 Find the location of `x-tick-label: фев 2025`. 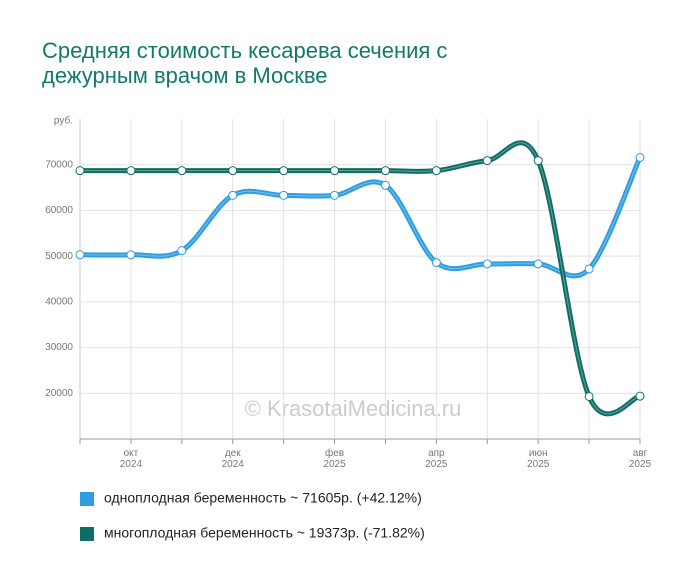

x-tick-label: фев 2025 is located at coordinates (334, 459).